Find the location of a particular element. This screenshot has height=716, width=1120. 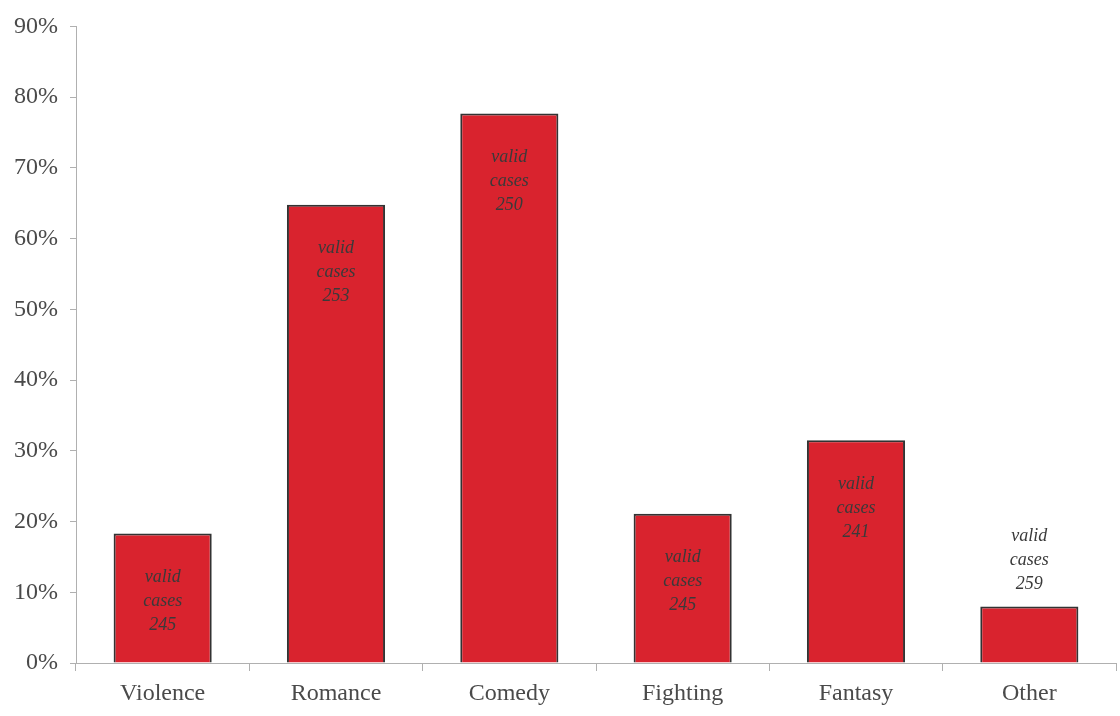

annotation: valid cases 253 is located at coordinates (336, 271).